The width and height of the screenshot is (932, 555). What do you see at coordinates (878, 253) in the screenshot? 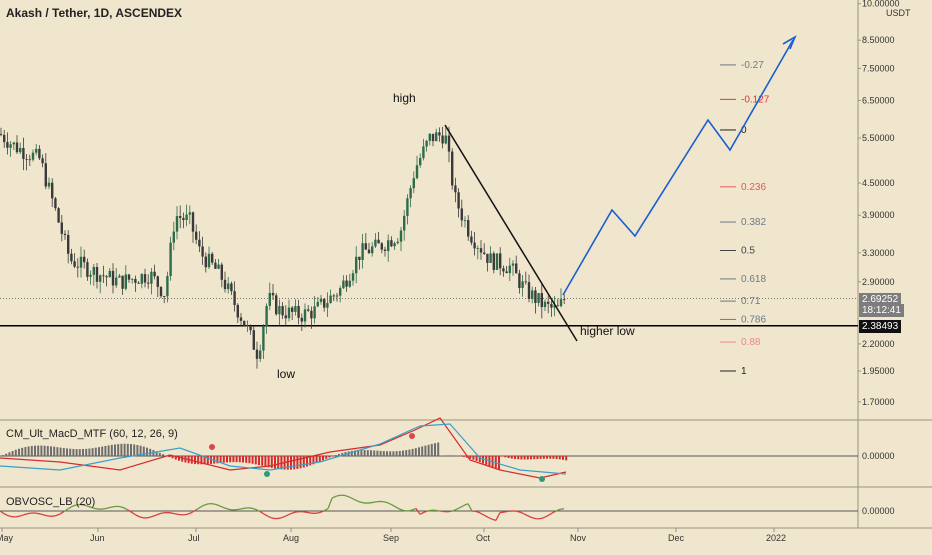
I see `price-tick-label: 3.30000` at bounding box center [878, 253].